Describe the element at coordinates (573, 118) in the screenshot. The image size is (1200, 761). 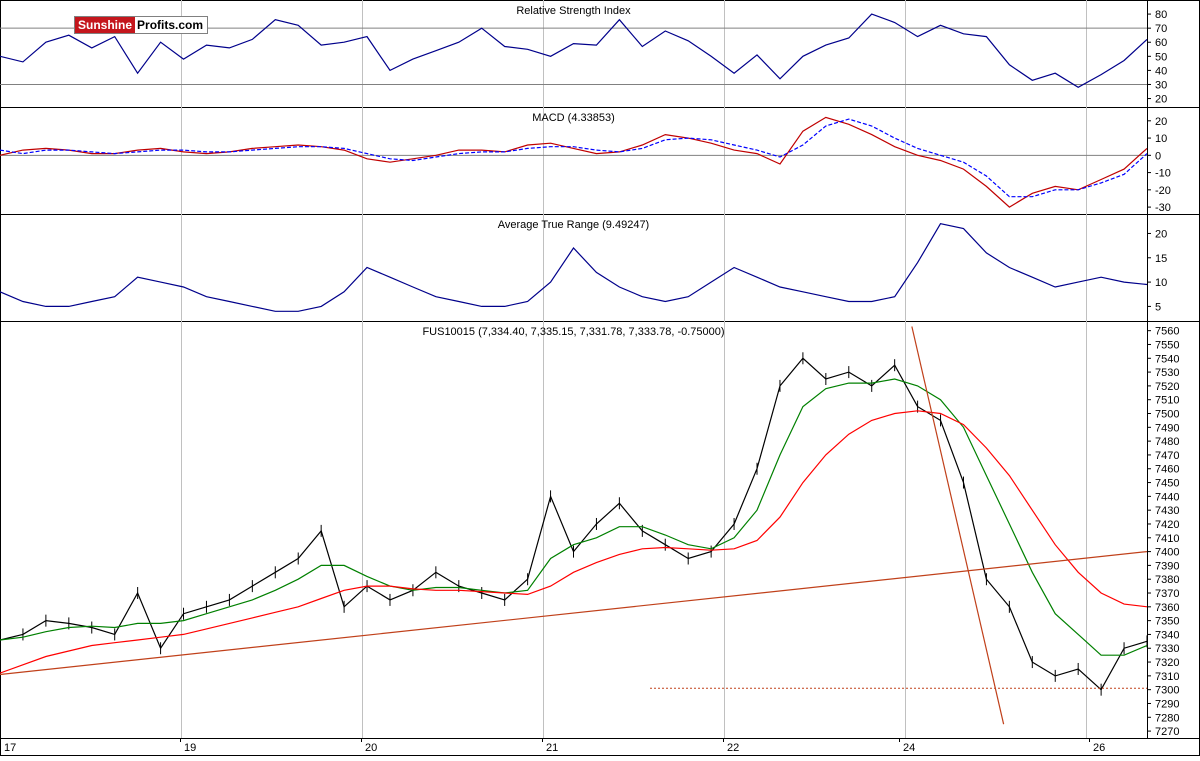
I see `panel-title: MACD (4.33853)` at that location.